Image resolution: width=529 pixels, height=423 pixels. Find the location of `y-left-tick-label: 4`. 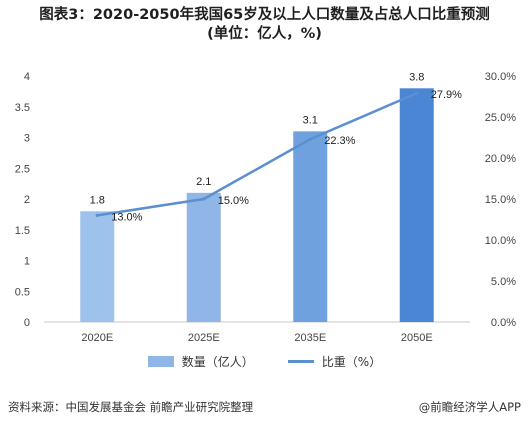

y-left-tick-label: 4 is located at coordinates (27, 77).